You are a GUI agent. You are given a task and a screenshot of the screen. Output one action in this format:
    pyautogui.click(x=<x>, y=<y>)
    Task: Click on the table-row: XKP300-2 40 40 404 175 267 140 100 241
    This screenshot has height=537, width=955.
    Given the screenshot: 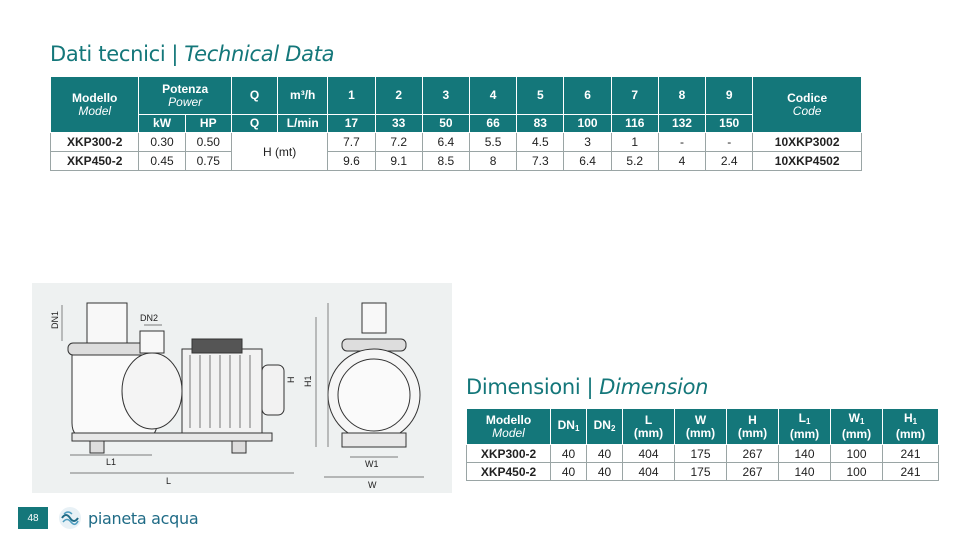 What is the action you would take?
    pyautogui.click(x=702, y=453)
    